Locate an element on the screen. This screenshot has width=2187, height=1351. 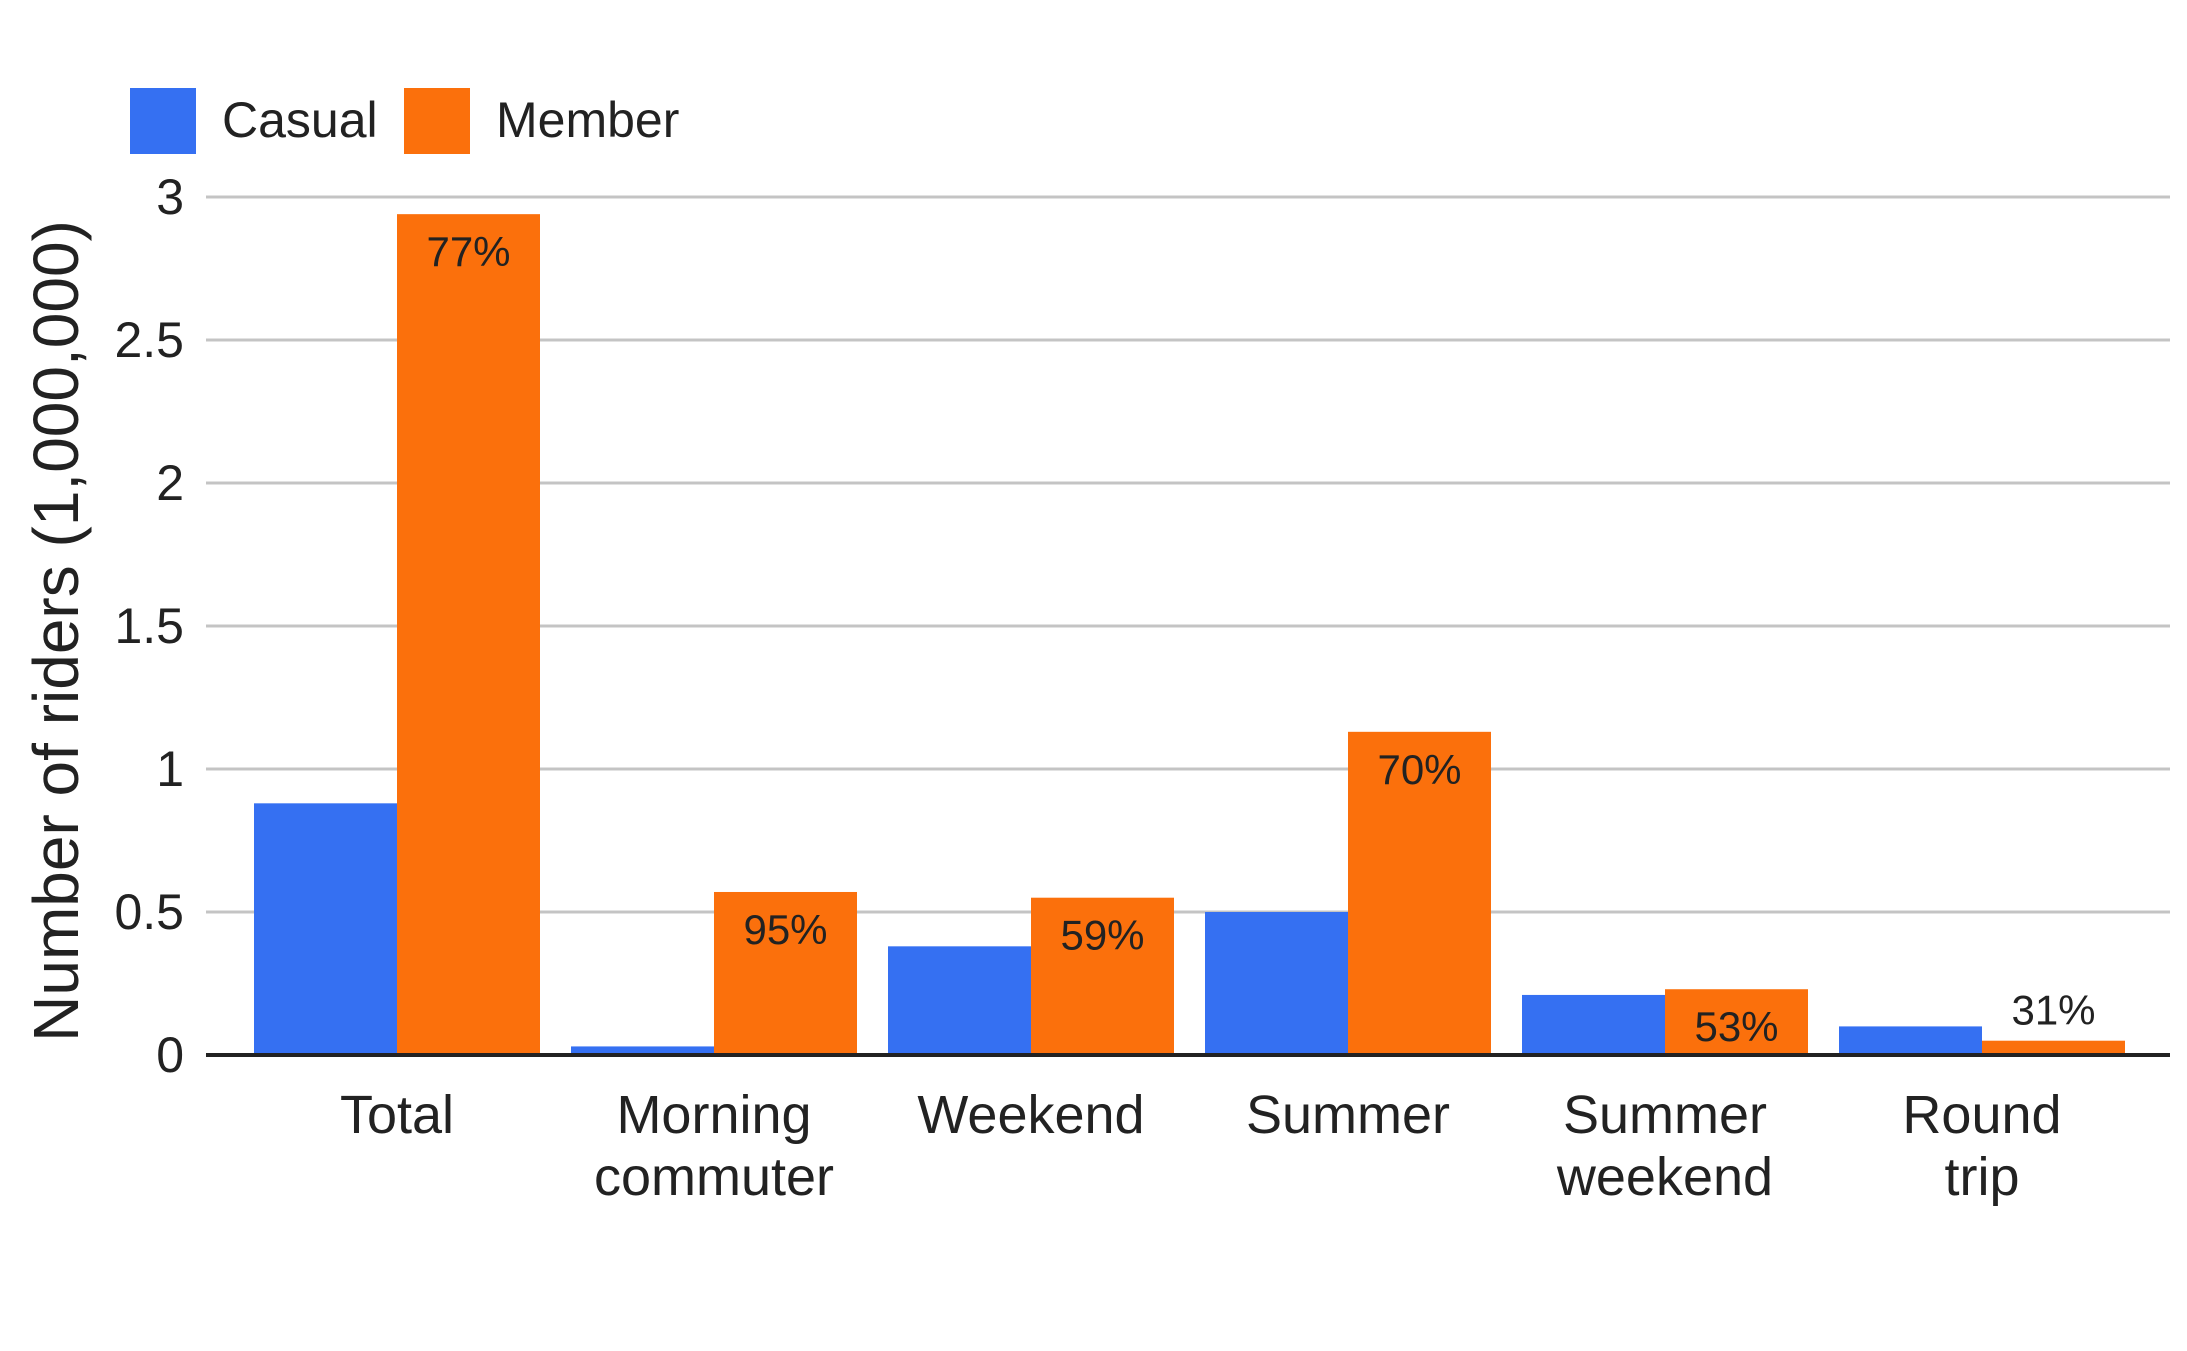
y-axis-title: Number of riders (1,000,000) is located at coordinates (56, 631).